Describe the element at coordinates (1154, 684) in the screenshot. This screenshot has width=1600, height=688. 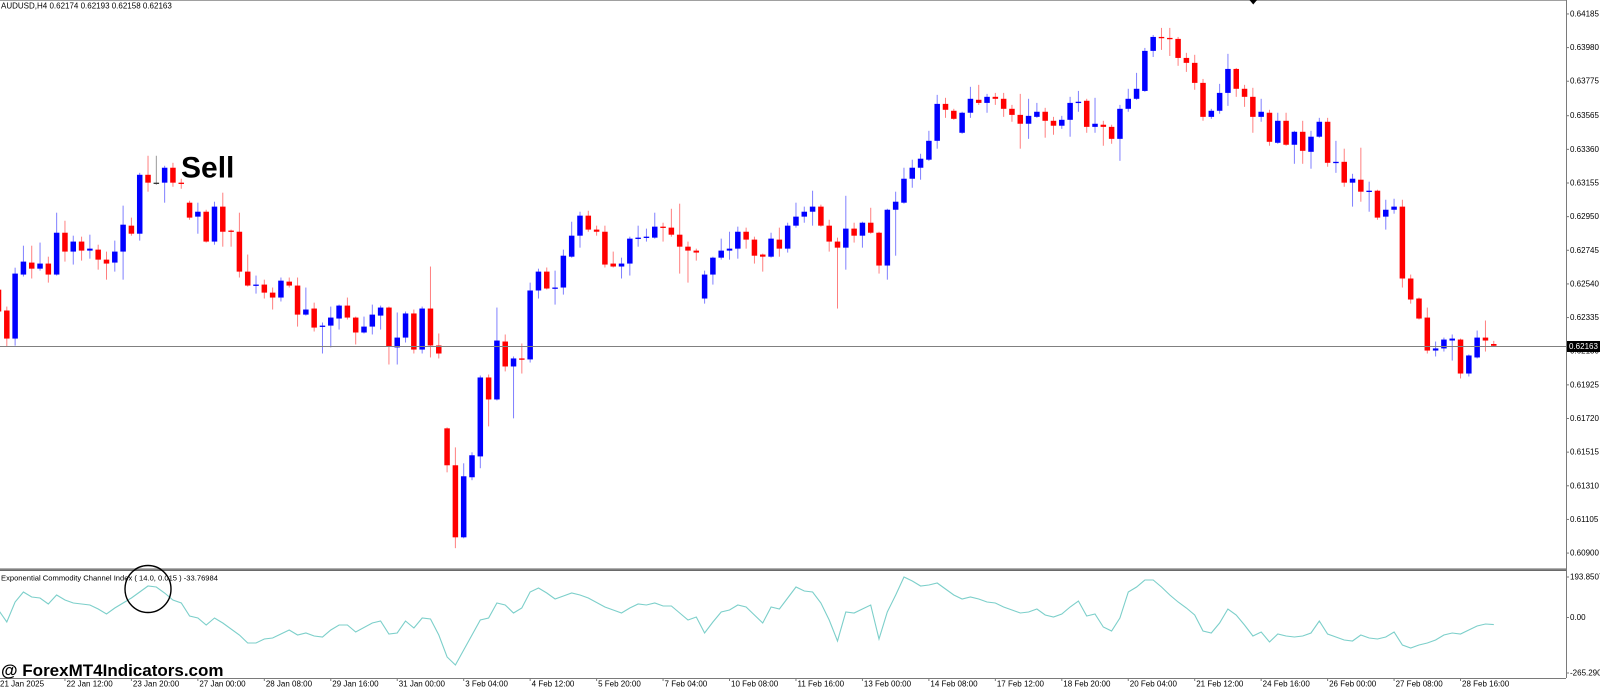
I see `time-tick-label: 20 Feb 04:00` at that location.